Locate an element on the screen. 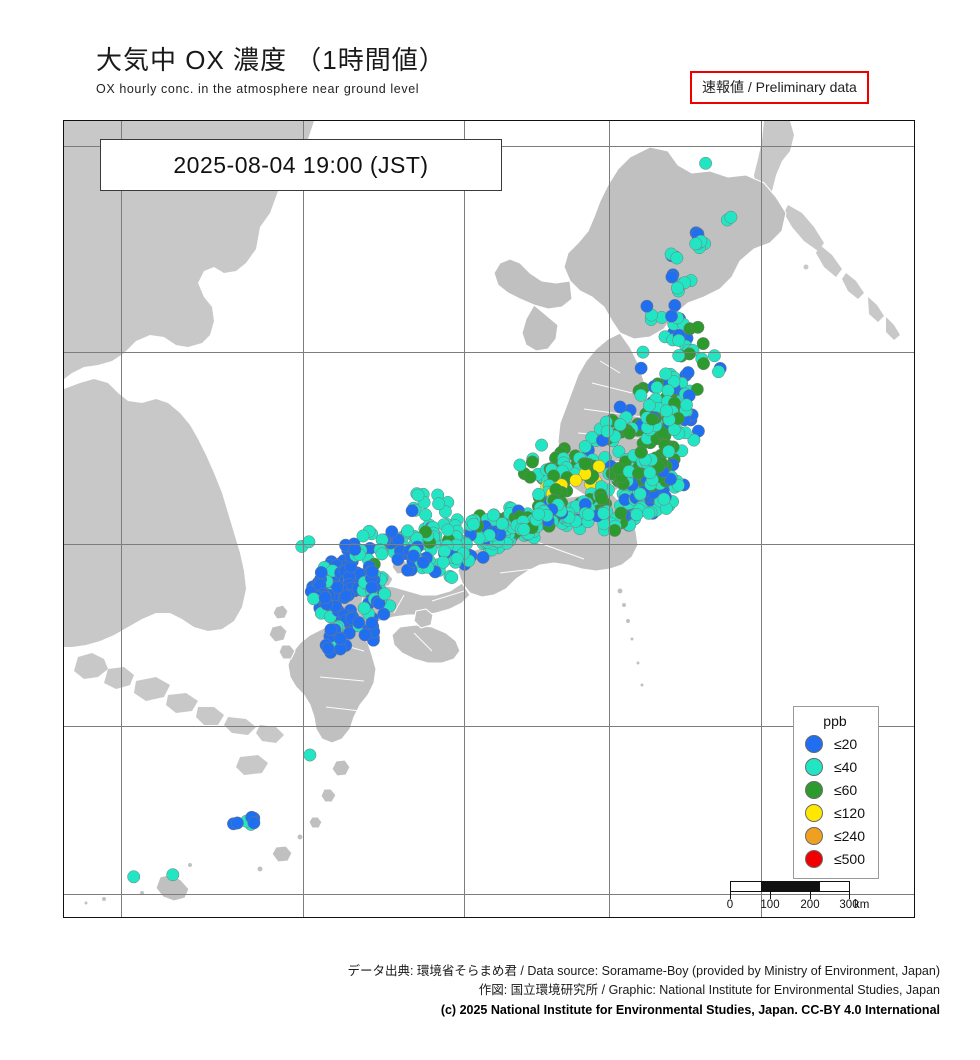 This screenshot has height=1060, width=980. legend-rows: ≤20 ≤40 ≤60 ≤120 ≤240 ≤500 is located at coordinates (834, 801).